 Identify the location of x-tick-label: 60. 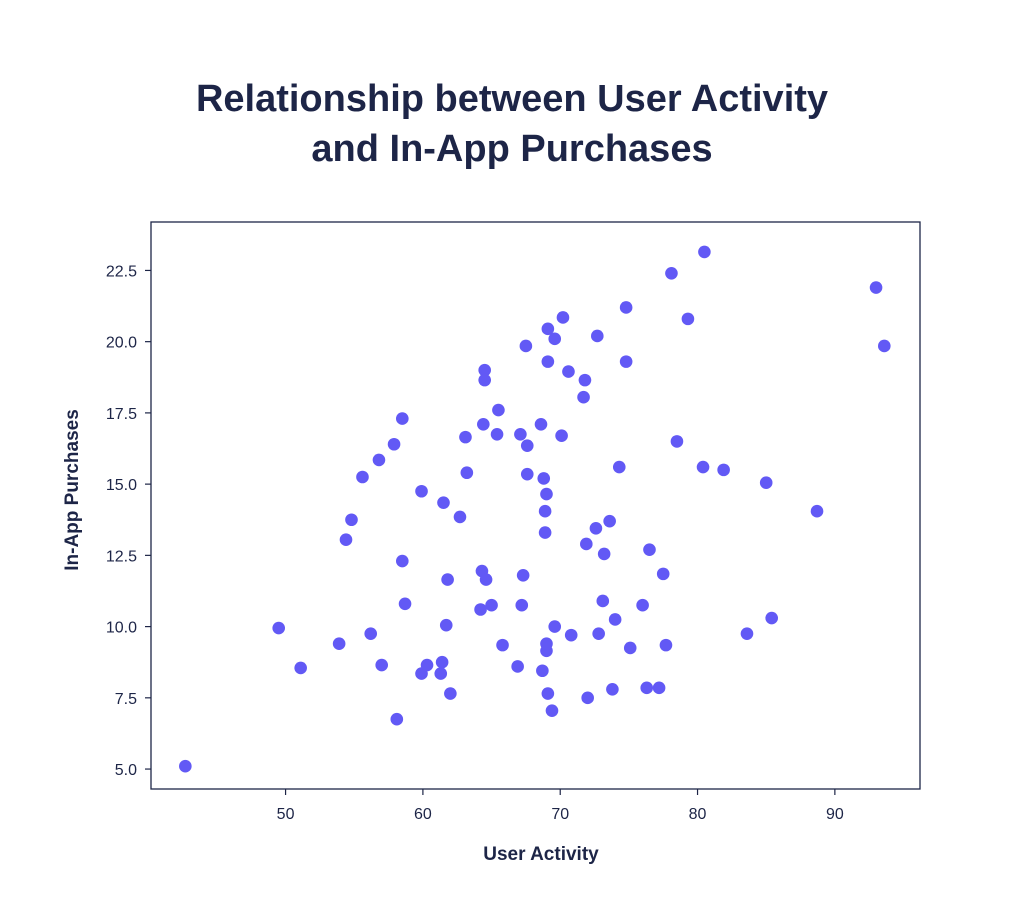
(423, 814).